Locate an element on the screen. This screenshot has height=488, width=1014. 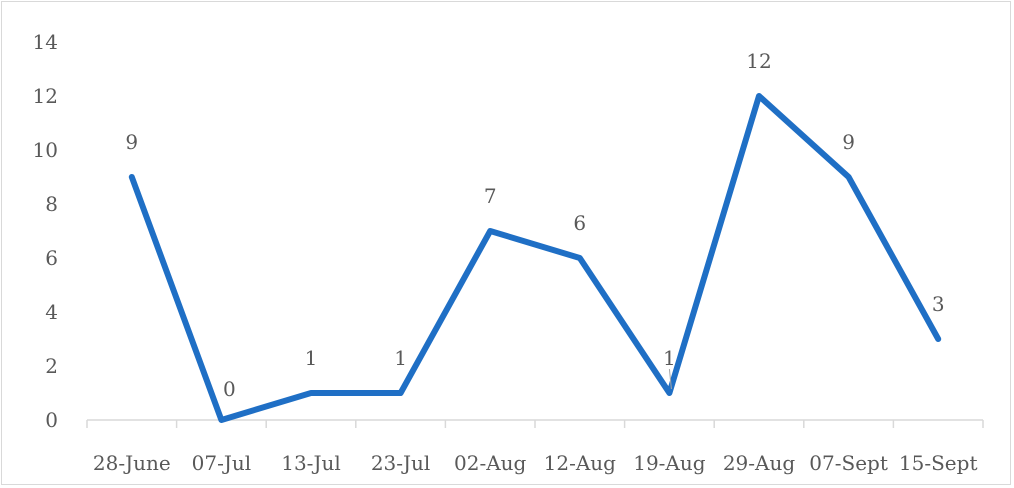
x-tick-label-3: 23-Jul is located at coordinates (401, 463).